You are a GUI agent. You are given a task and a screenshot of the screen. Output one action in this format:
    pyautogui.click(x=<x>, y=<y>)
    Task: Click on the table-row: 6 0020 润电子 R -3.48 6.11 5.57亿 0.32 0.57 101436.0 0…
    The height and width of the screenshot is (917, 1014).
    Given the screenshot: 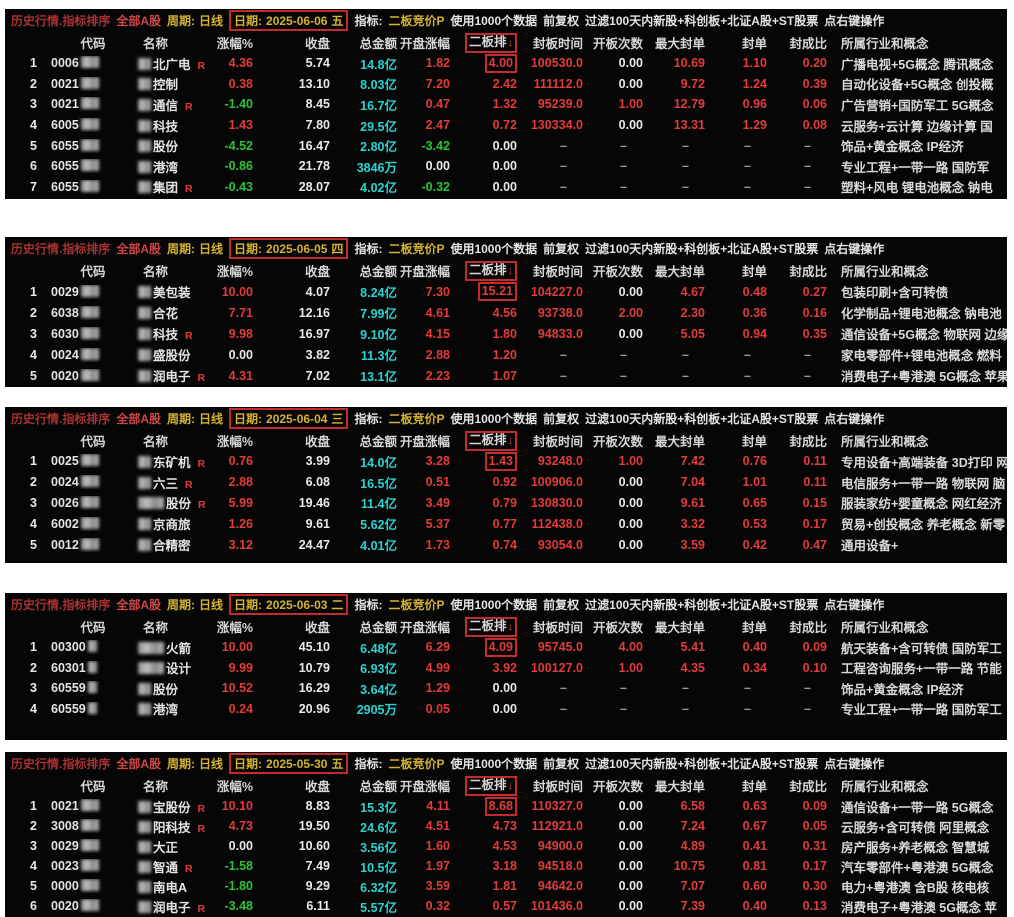 What is the action you would take?
    pyautogui.click(x=506, y=906)
    